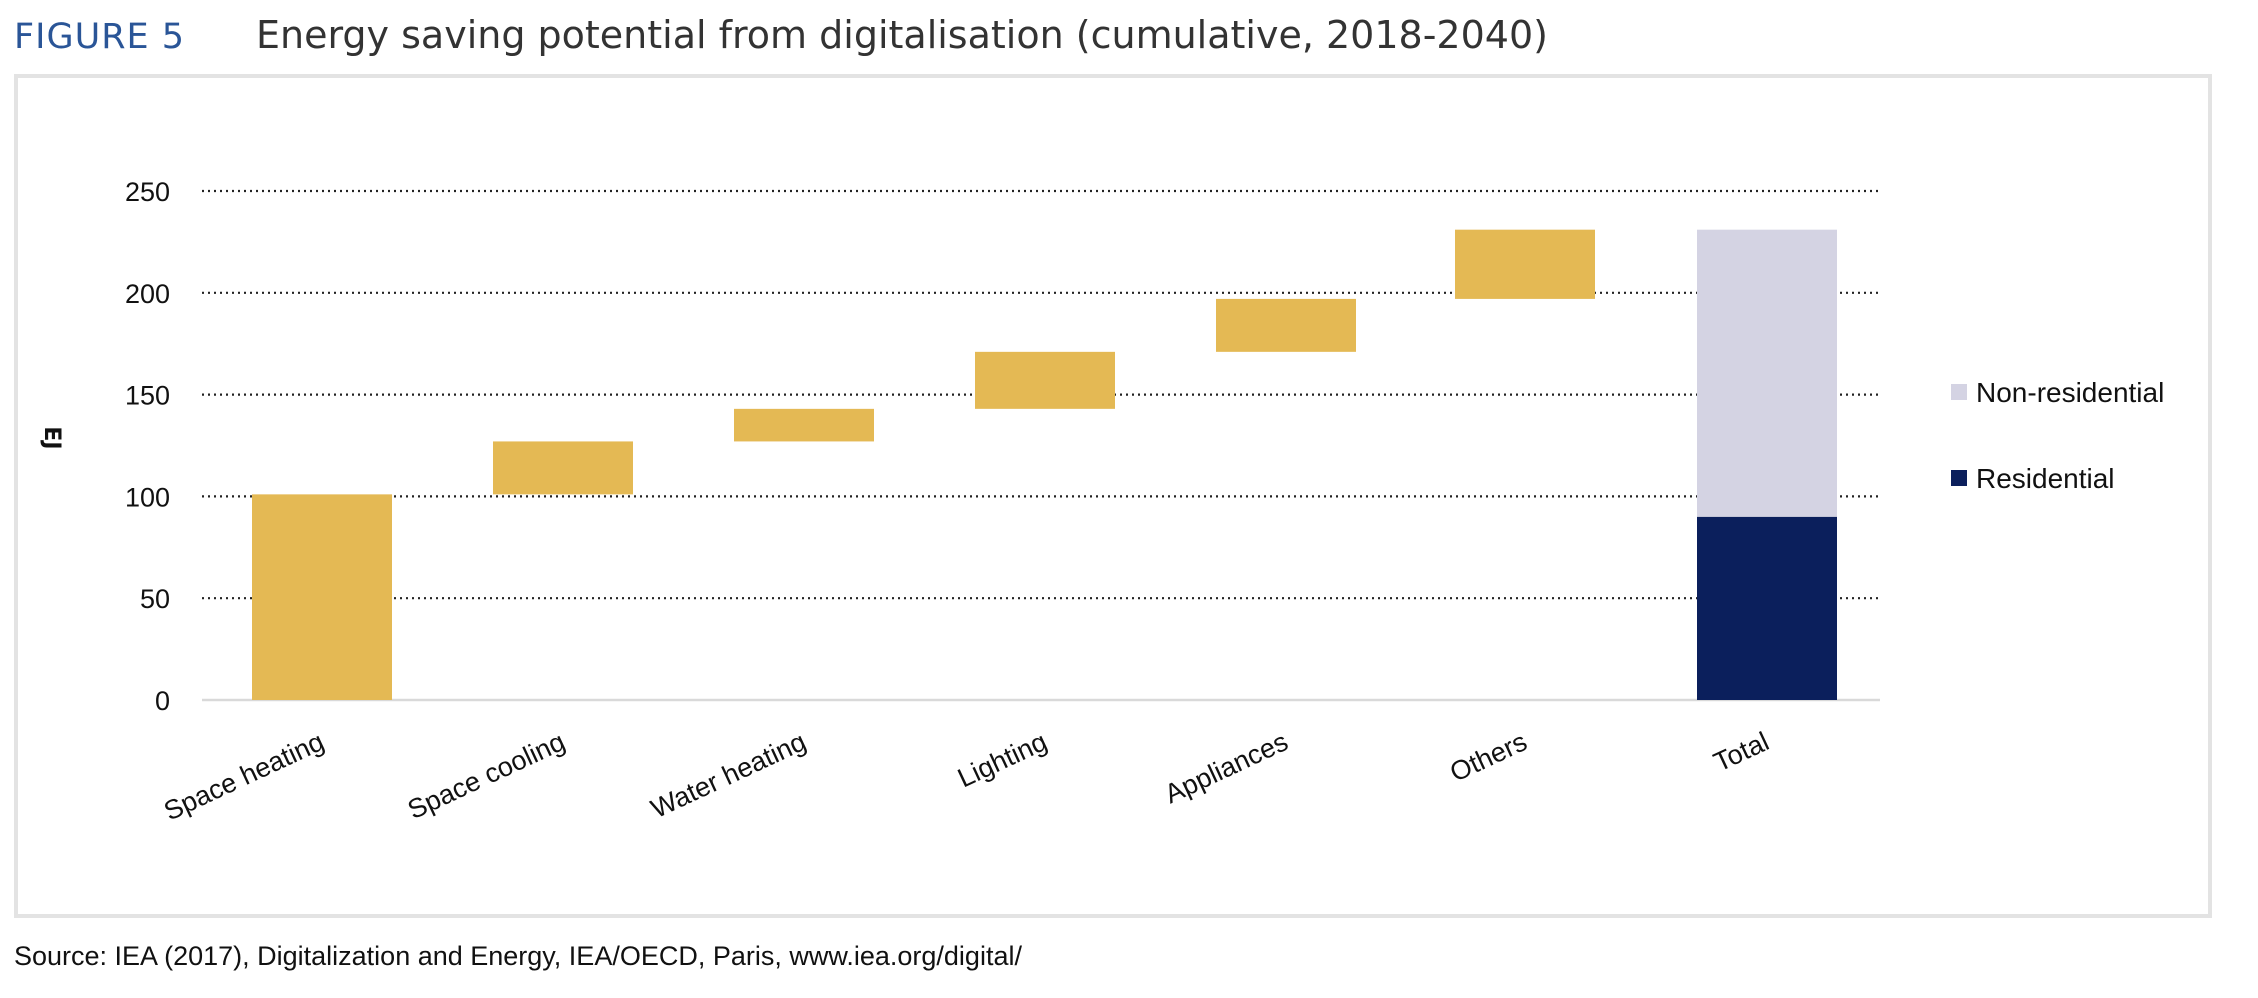 This screenshot has width=2258, height=998. What do you see at coordinates (147, 294) in the screenshot?
I see `y-tick-label: 200` at bounding box center [147, 294].